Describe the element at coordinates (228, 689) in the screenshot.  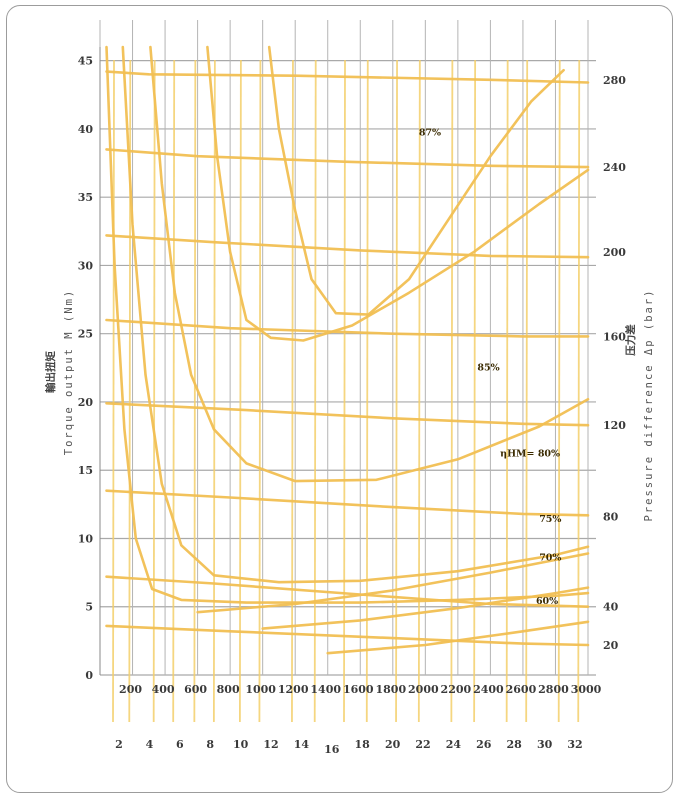
I see `x-tick-label-3: 800` at that location.